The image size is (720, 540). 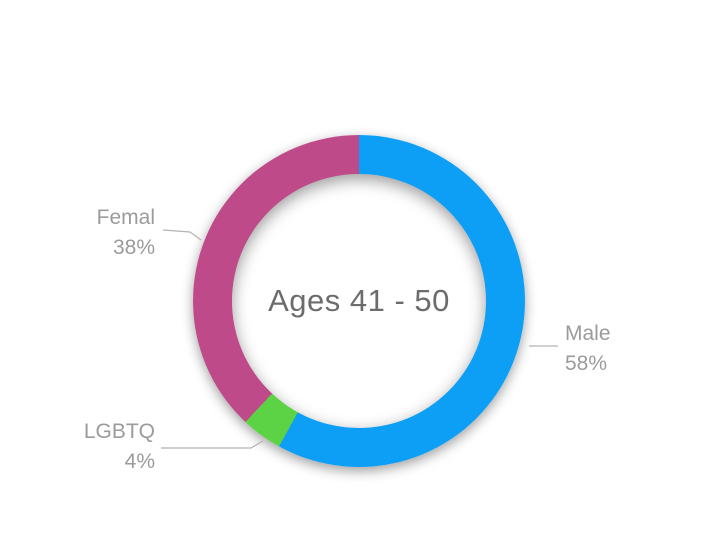 I want to click on male-pct: 58%, so click(x=586, y=363).